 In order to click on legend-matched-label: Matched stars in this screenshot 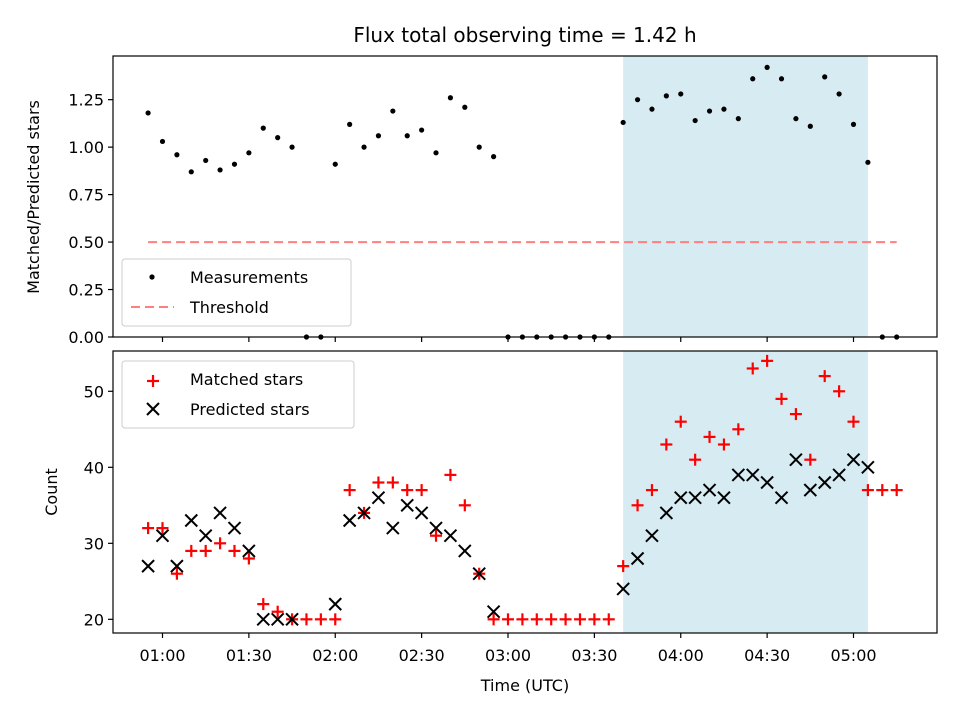, I will do `click(246, 379)`.